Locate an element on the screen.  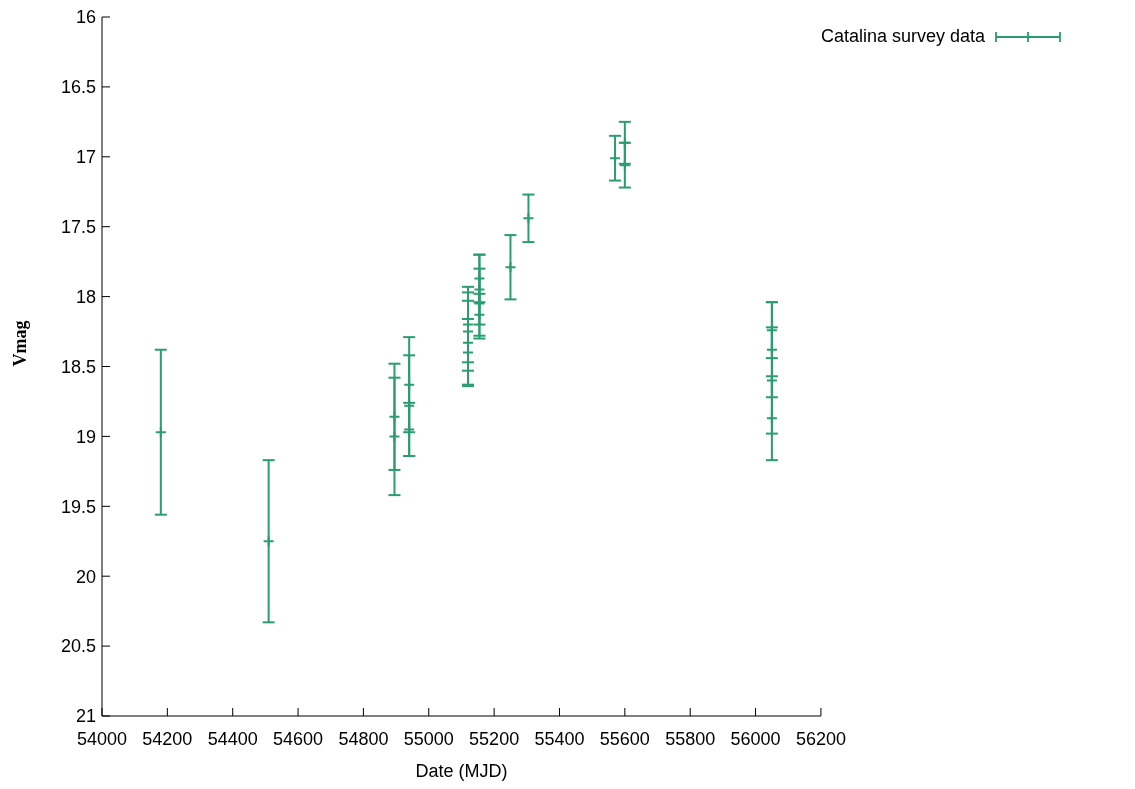
x-tick-label: 56000 is located at coordinates (755, 738).